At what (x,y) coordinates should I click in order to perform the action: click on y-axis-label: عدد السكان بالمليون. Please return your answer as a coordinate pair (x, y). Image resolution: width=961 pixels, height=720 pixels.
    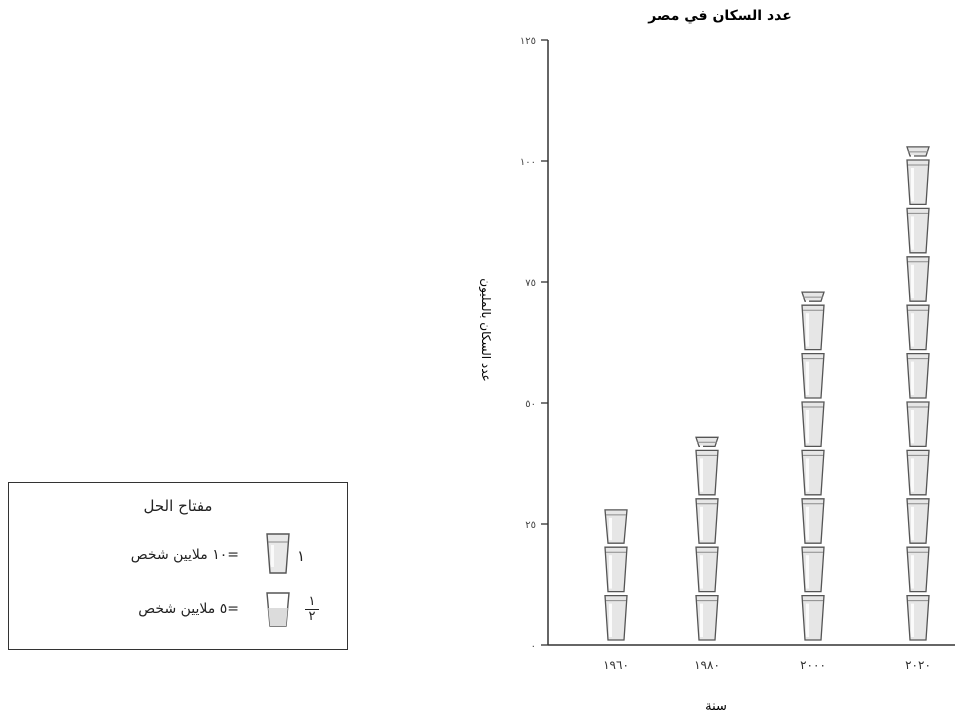
    Looking at the image, I should click on (485, 329).